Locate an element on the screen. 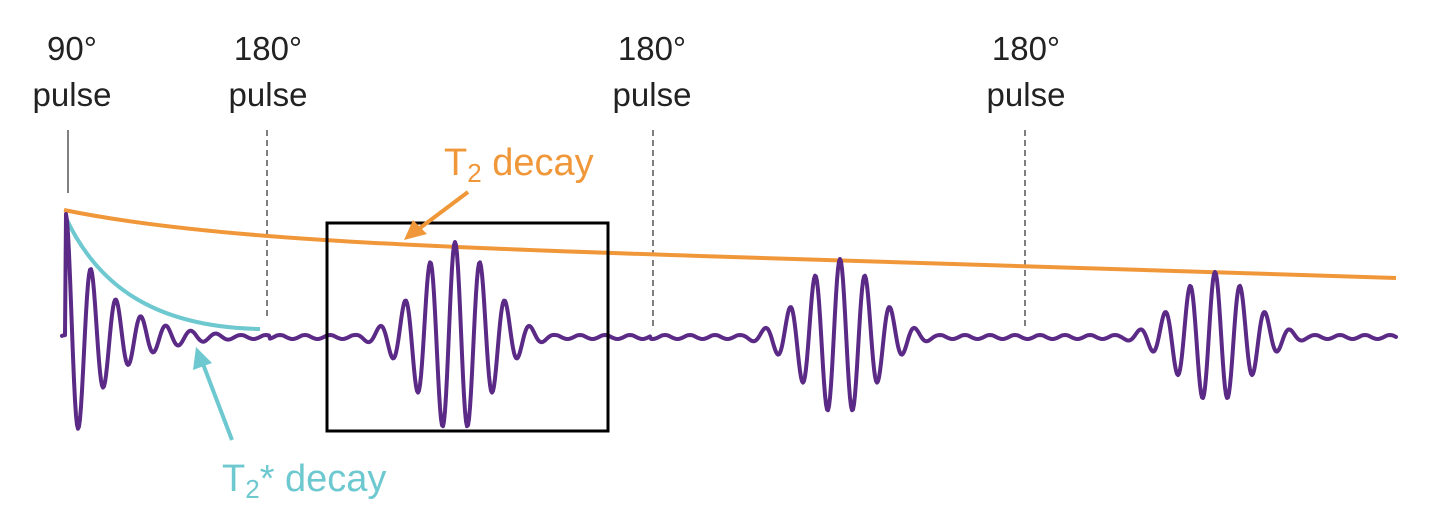 Image resolution: width=1448 pixels, height=512 pixels. pulse-label-90-word: pulse is located at coordinates (72, 94).